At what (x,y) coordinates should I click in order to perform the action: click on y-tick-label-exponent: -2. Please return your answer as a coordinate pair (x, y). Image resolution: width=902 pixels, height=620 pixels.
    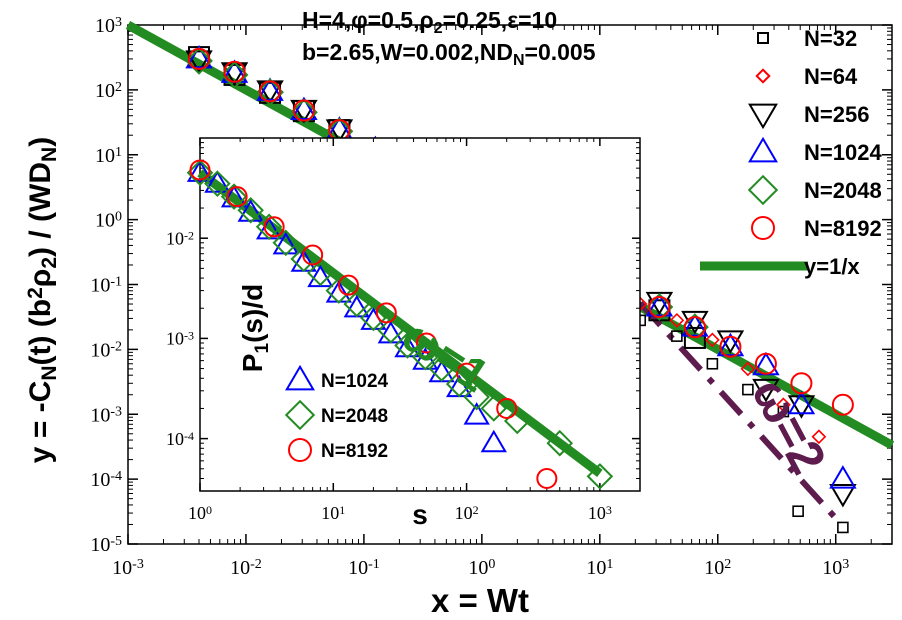
    Looking at the image, I should click on (116, 346).